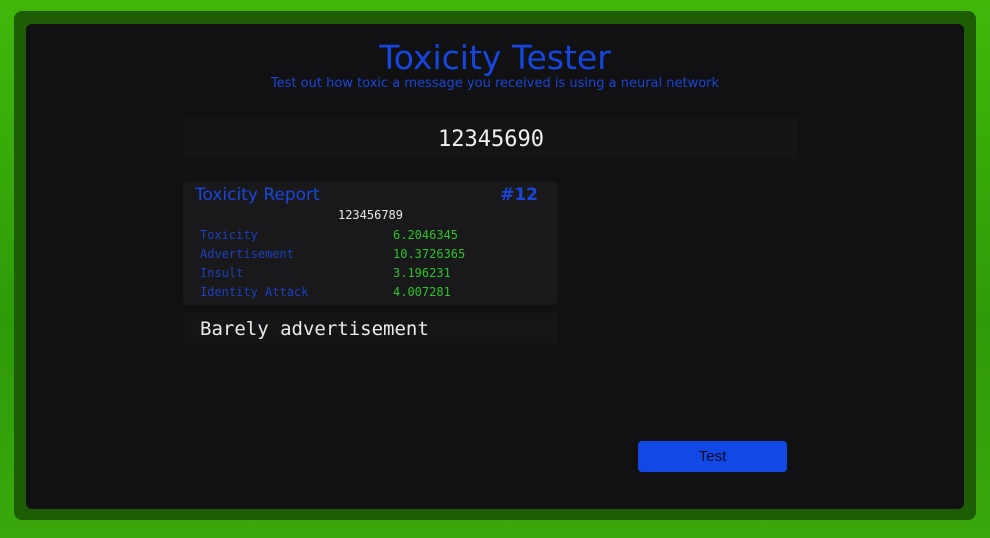  What do you see at coordinates (325, 292) in the screenshot?
I see `report-row: Identity Attack 4.007281` at bounding box center [325, 292].